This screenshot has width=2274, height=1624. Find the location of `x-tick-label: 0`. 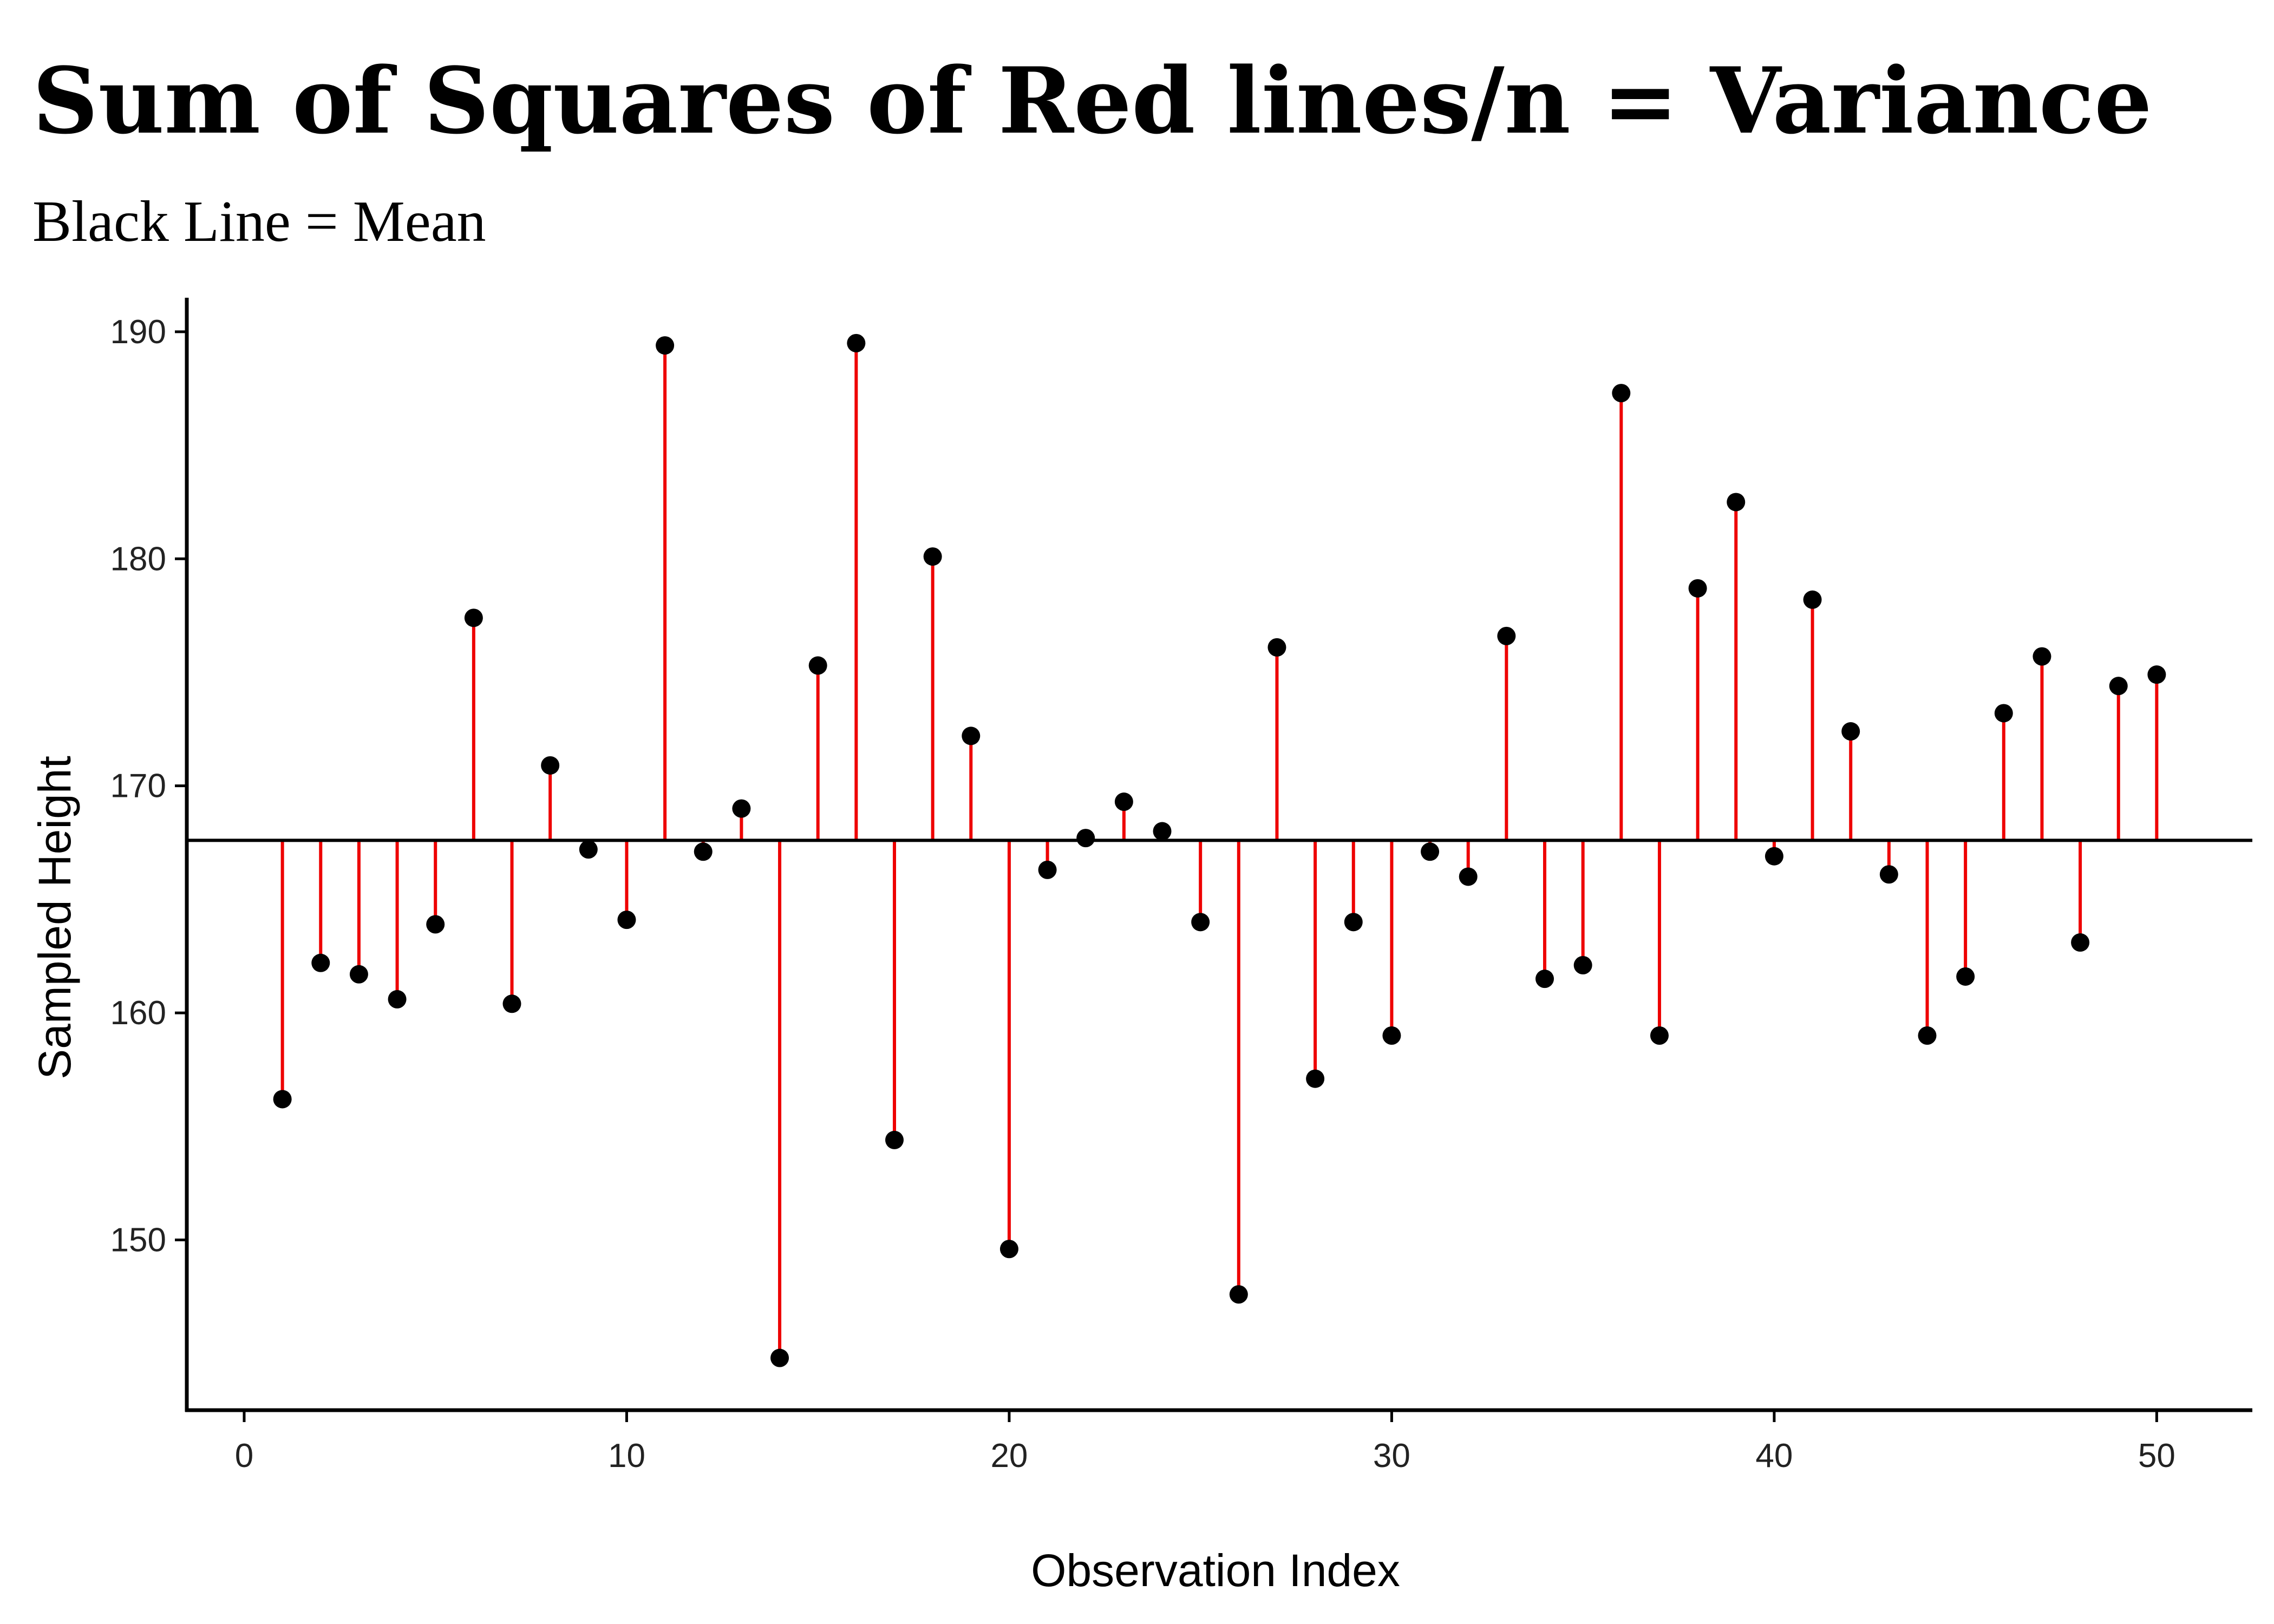

x-tick-label: 0 is located at coordinates (244, 1456).